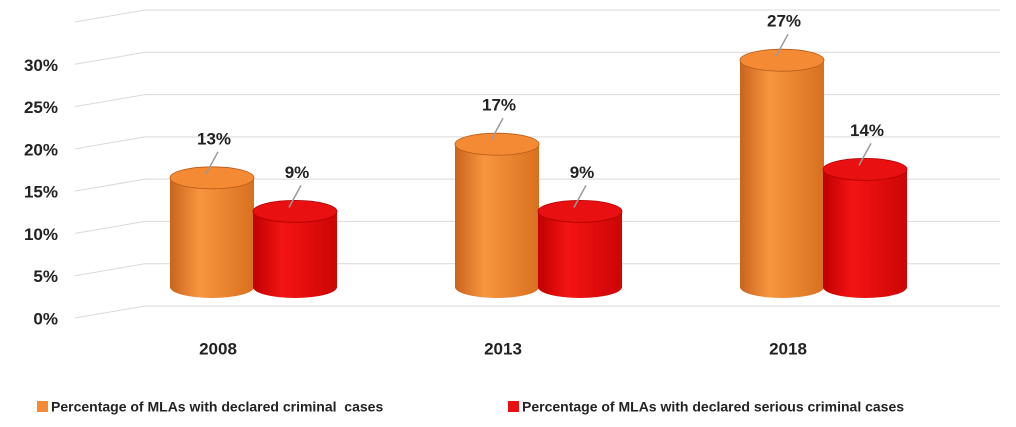 The image size is (1016, 427). I want to click on data-label: 14%, so click(867, 130).